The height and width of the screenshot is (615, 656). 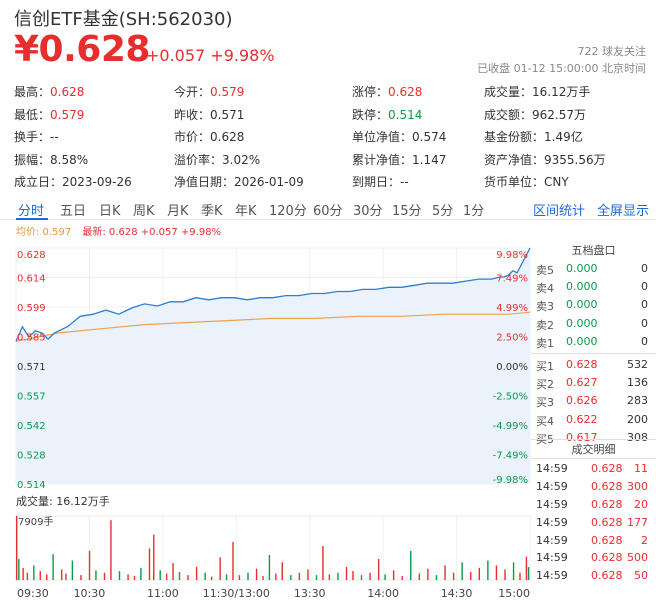 I want to click on trade-volume: 177, so click(x=637, y=522).